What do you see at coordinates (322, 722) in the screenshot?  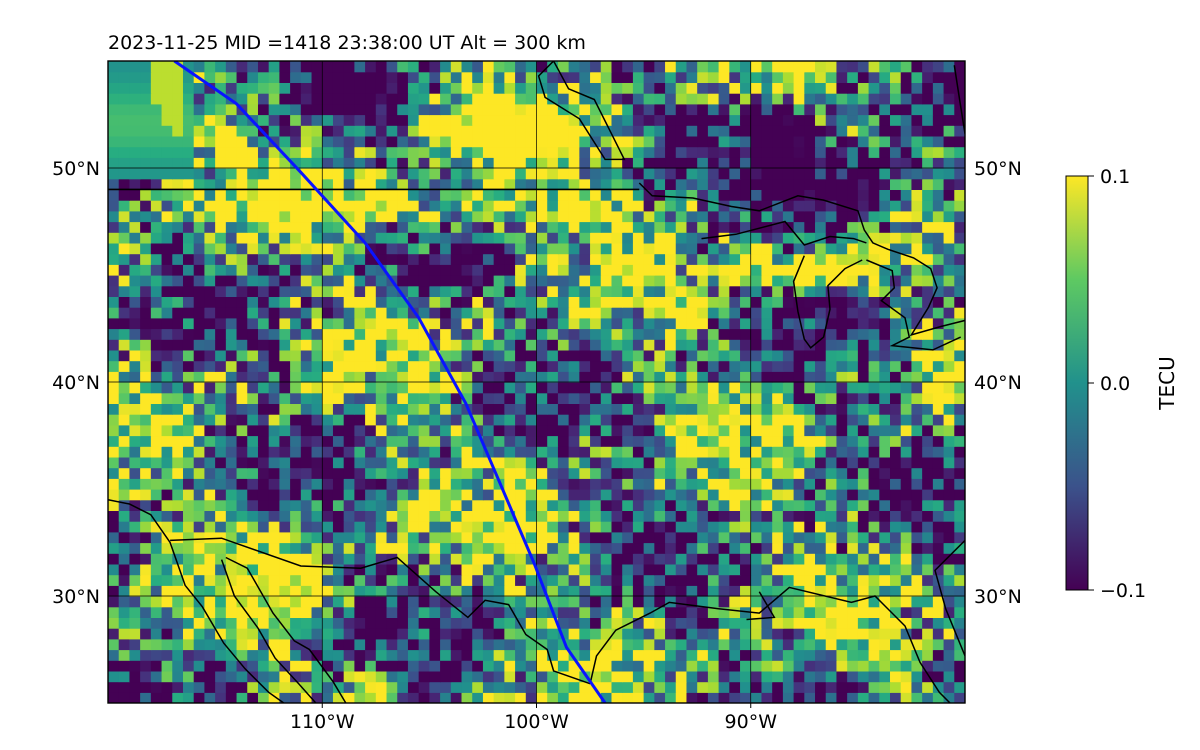 I see `x-tick-label: 110°W` at bounding box center [322, 722].